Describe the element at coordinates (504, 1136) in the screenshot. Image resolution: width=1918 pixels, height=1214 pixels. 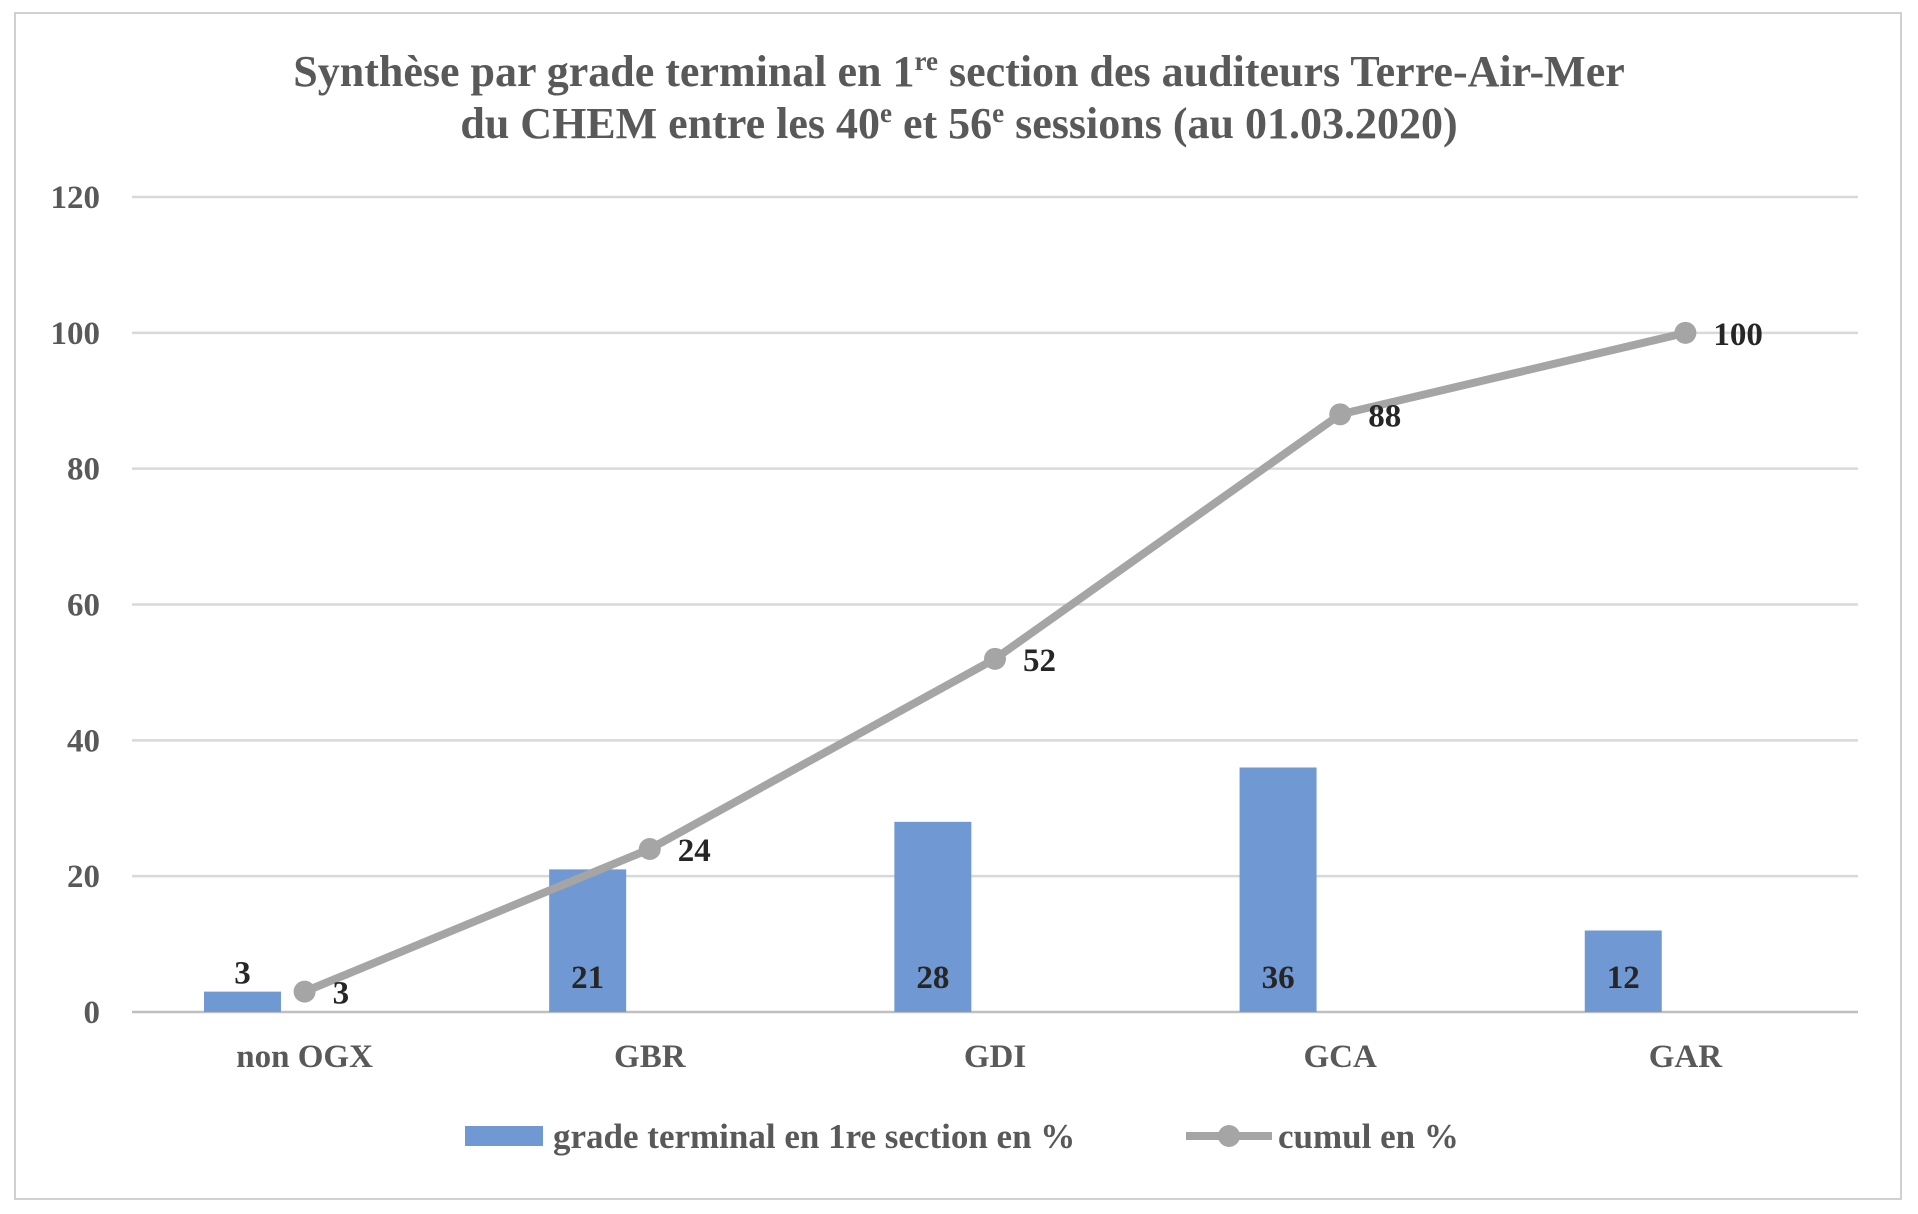
I see `legend-bar-swatch` at that location.